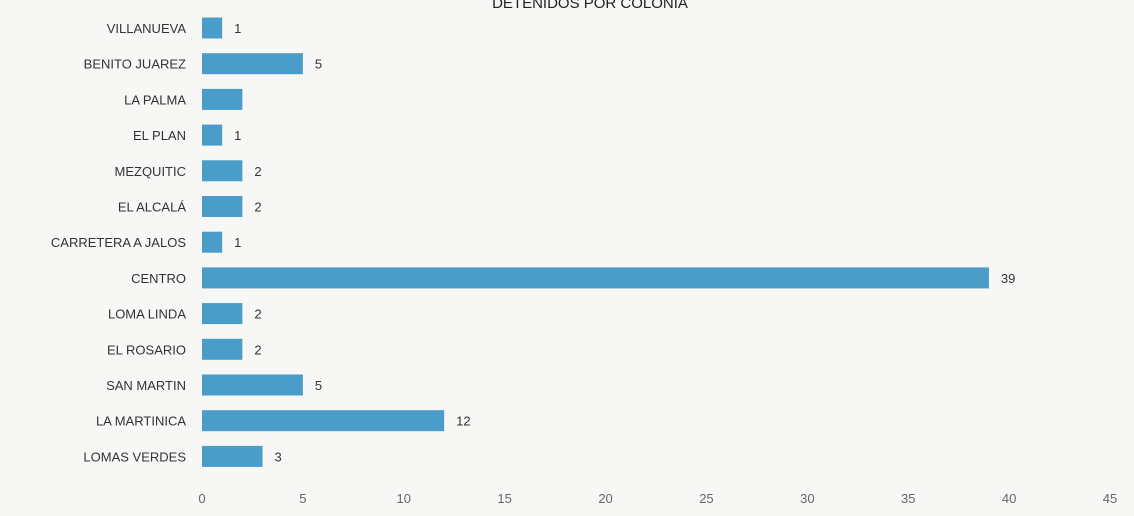 This screenshot has height=516, width=1134. I want to click on category-label: CENTRO, so click(158, 278).